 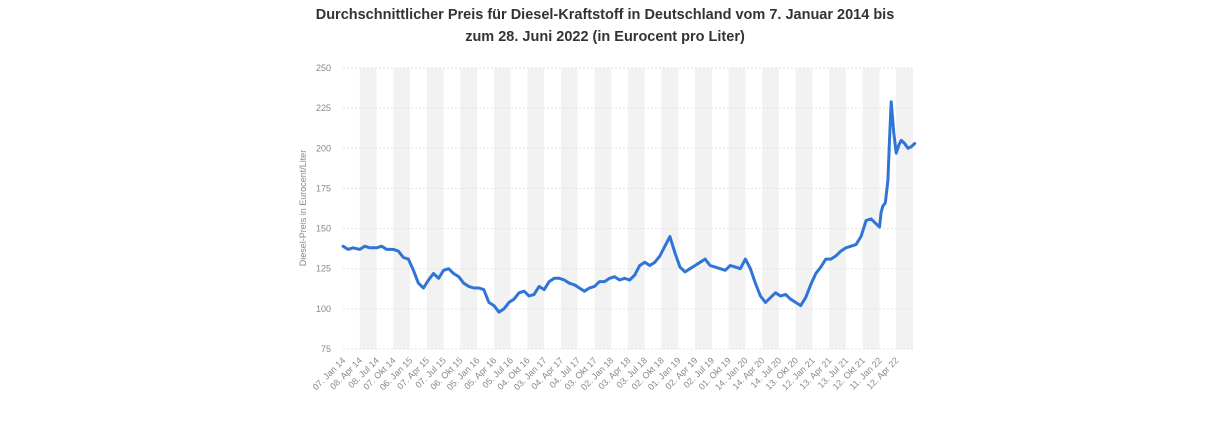 I want to click on y-tick-label: 200, so click(x=323, y=148).